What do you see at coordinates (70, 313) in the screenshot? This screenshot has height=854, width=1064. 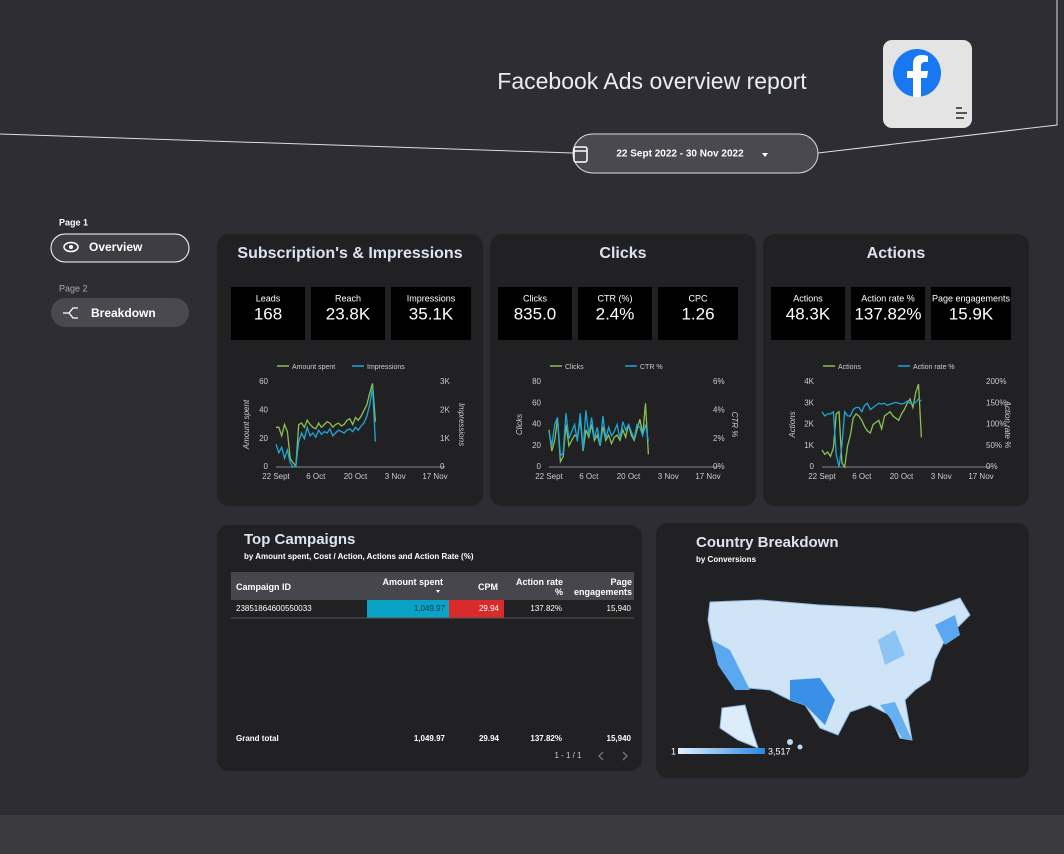 I see `breakdown-icon` at bounding box center [70, 313].